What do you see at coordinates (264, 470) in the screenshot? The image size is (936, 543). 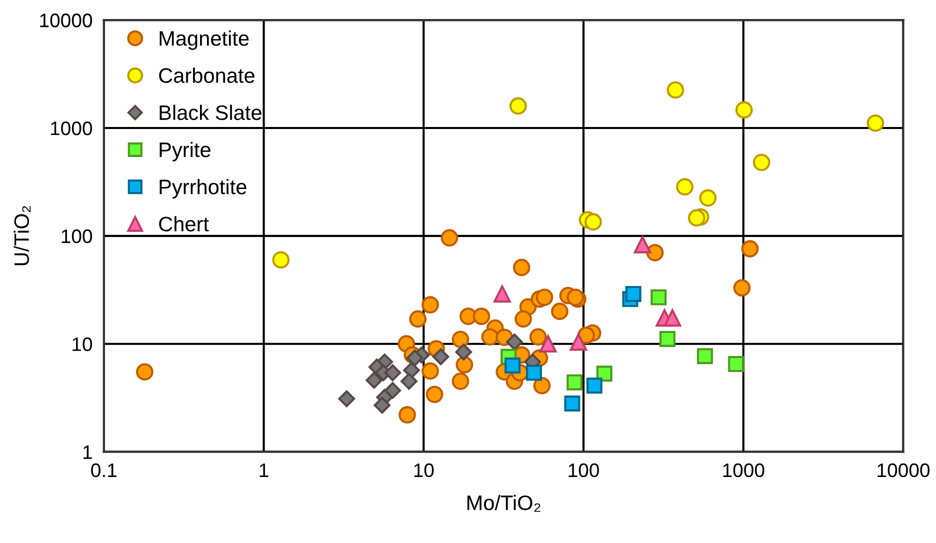 I see `x-tick-label: 1` at bounding box center [264, 470].